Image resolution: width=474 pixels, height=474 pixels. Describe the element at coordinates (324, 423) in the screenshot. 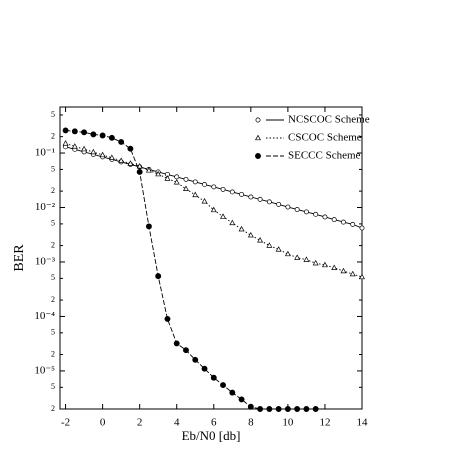

I see `x-tick-label: 12` at that location.